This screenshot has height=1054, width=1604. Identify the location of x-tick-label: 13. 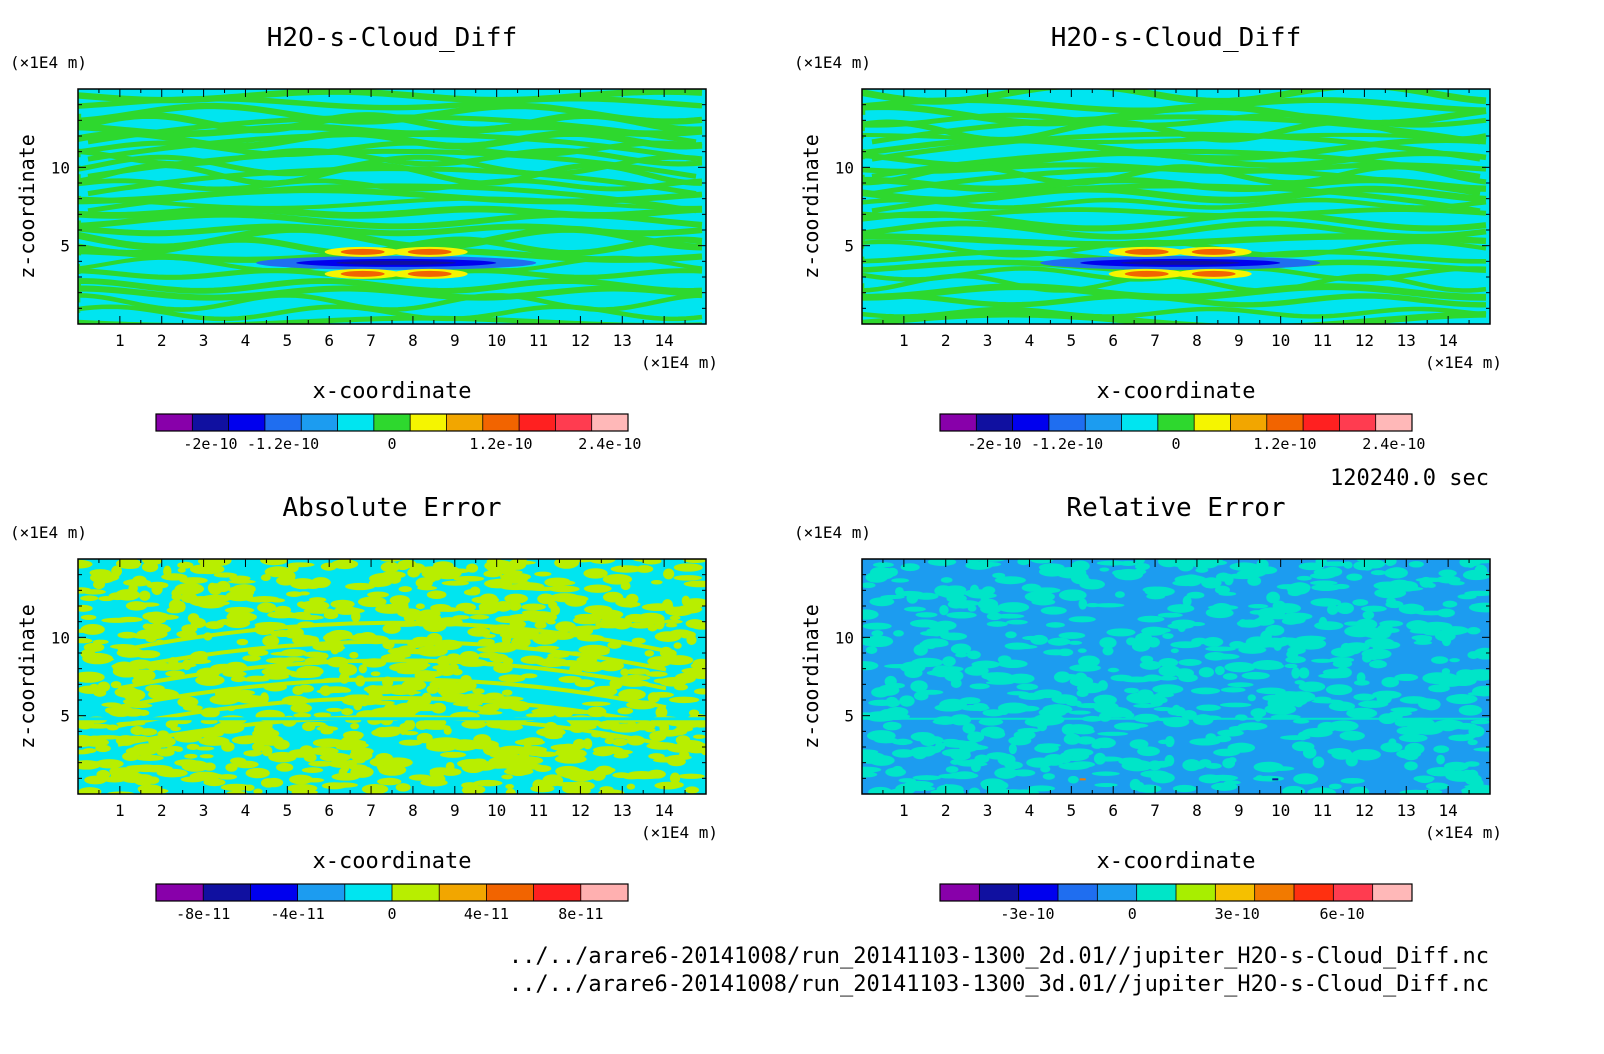
(1406, 340).